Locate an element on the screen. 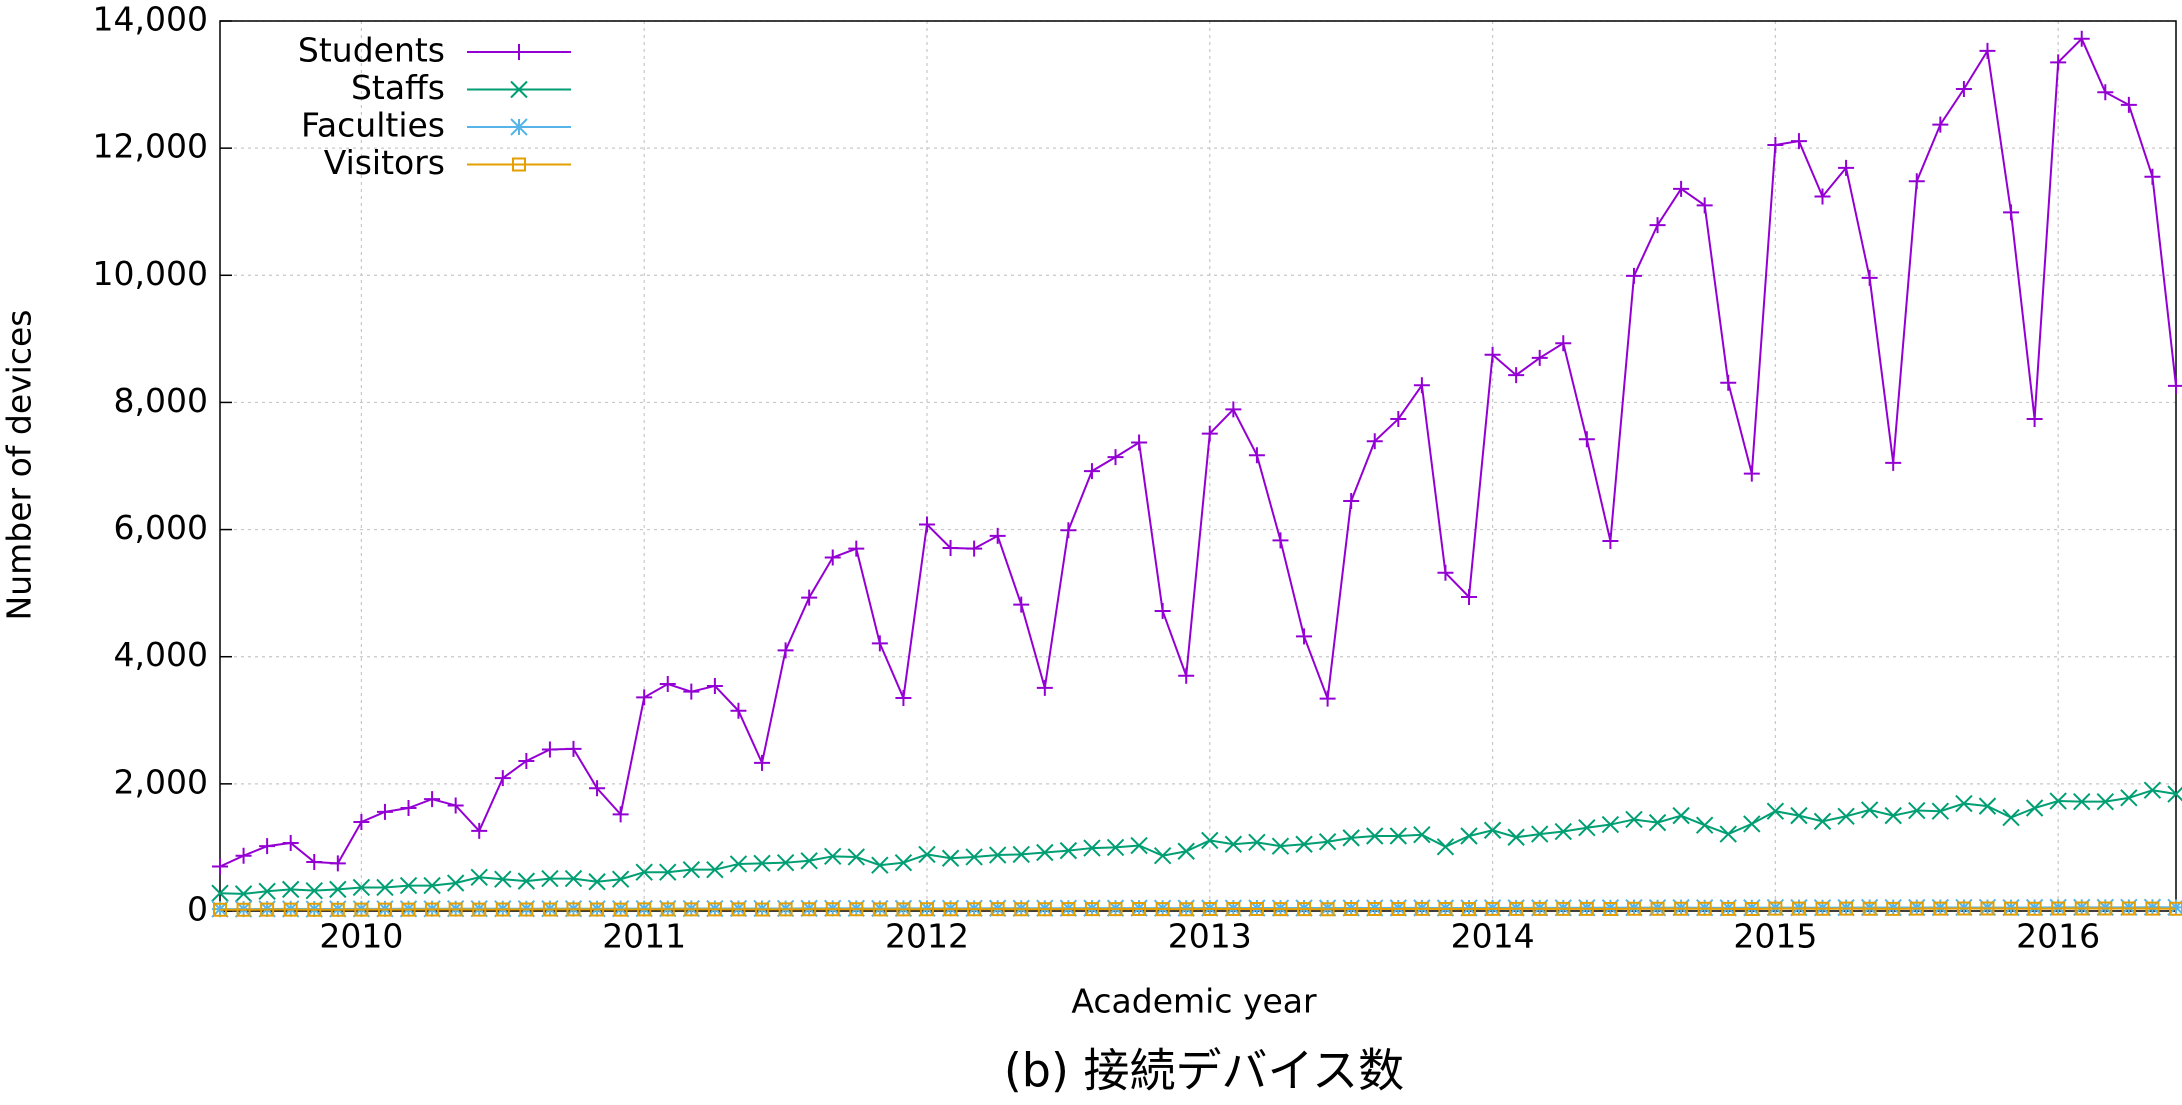  y-axis-title: Number of devices is located at coordinates (19, 465).